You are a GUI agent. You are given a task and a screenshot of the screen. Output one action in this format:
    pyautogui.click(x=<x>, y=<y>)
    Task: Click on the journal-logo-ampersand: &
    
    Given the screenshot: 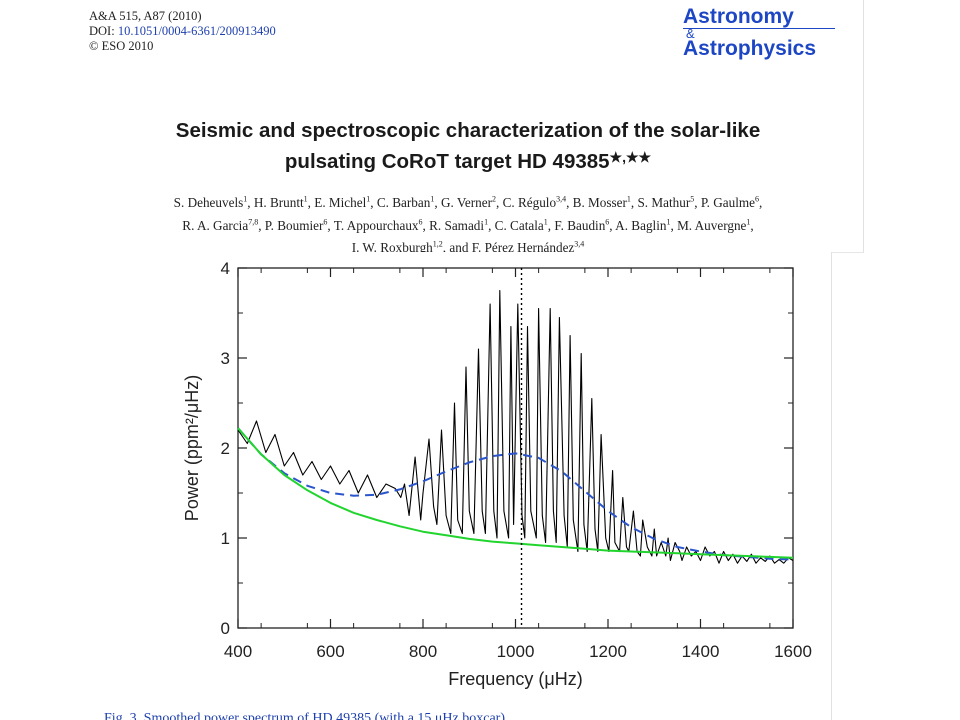 What is the action you would take?
    pyautogui.click(x=690, y=33)
    